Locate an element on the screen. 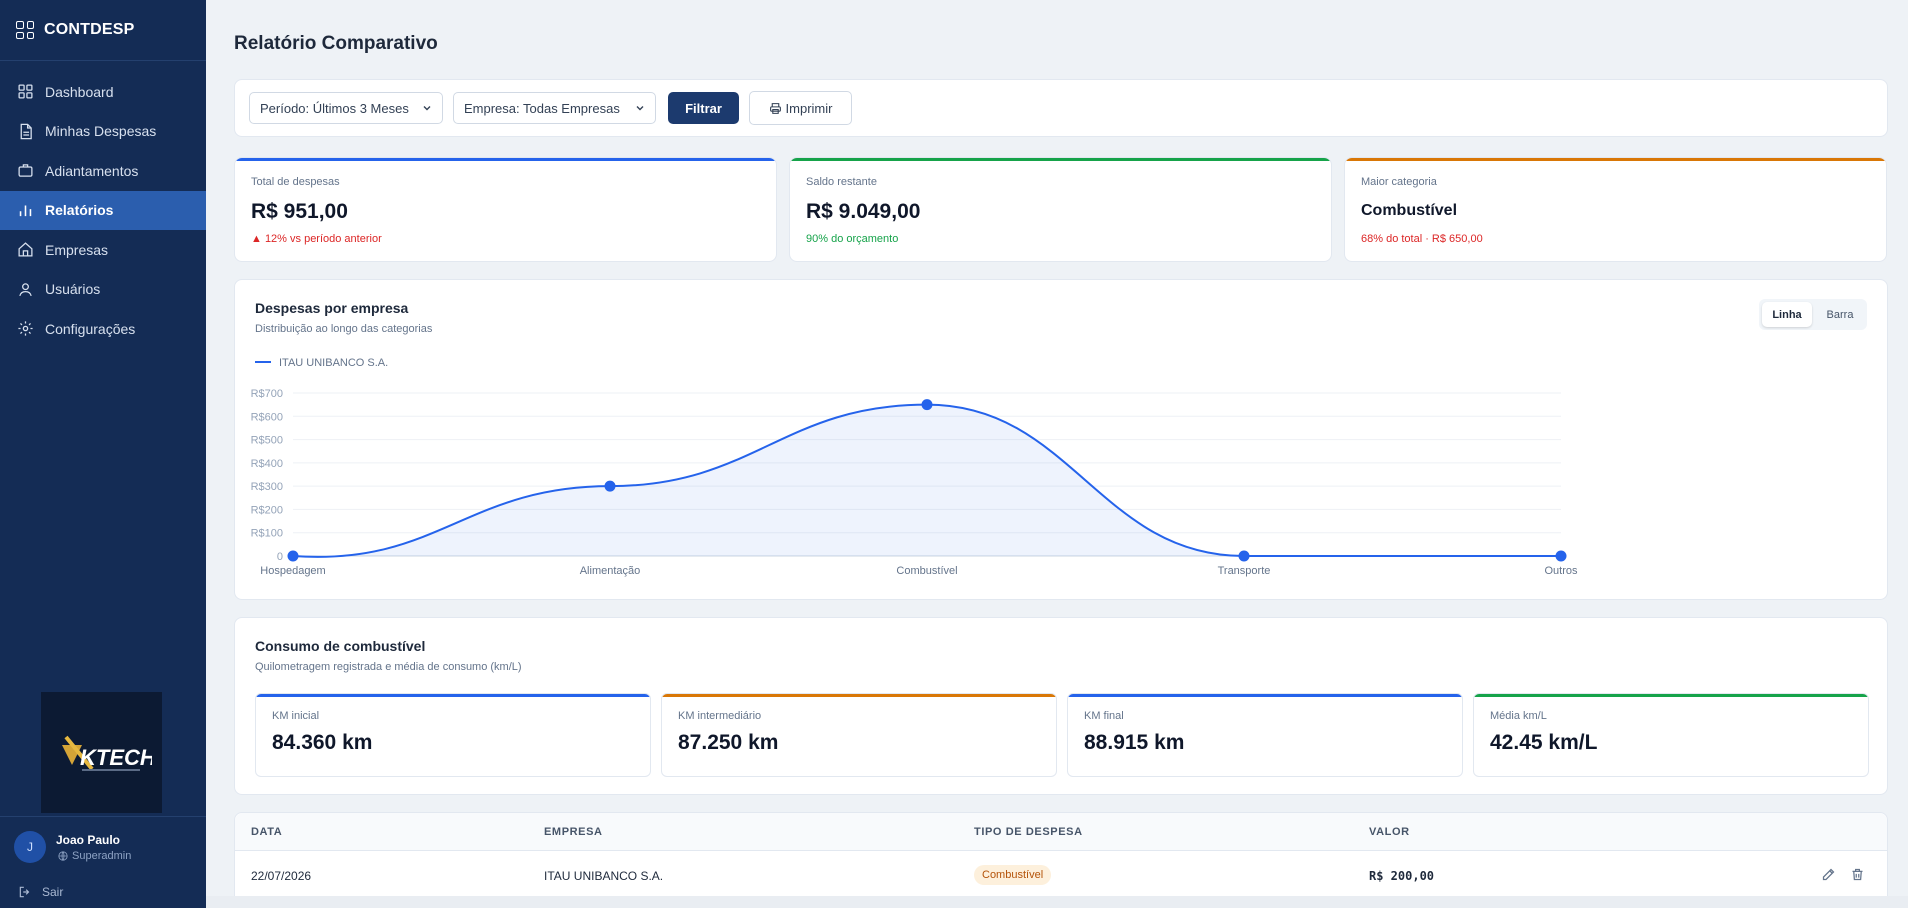 This screenshot has width=1908, height=908. km-initial-box: KM inicial 84.360 km is located at coordinates (453, 735).